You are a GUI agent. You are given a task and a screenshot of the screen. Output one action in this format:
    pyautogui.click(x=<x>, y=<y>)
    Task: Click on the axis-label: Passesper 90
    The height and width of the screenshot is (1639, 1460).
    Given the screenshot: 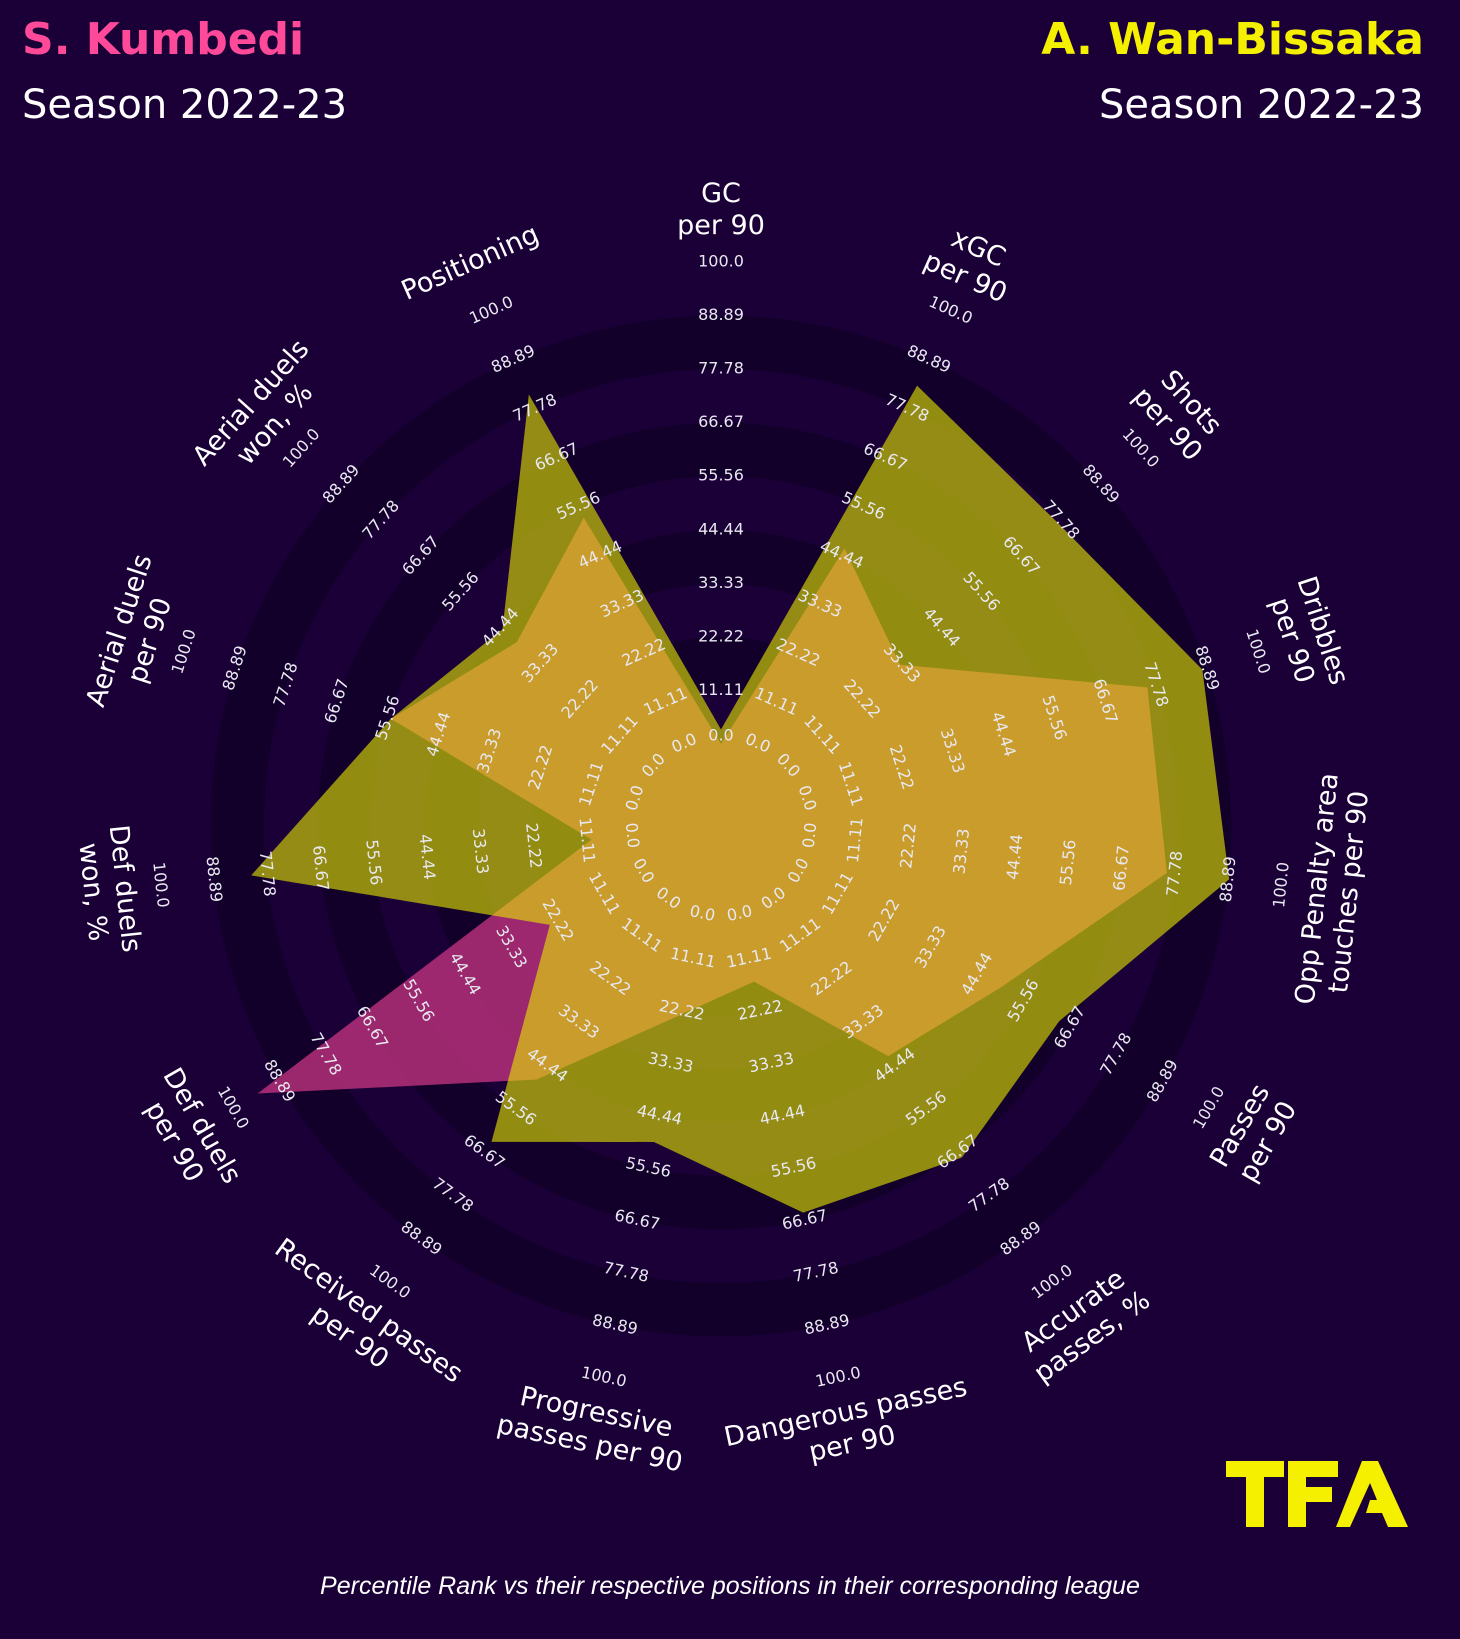 What is the action you would take?
    pyautogui.click(x=1254, y=1134)
    